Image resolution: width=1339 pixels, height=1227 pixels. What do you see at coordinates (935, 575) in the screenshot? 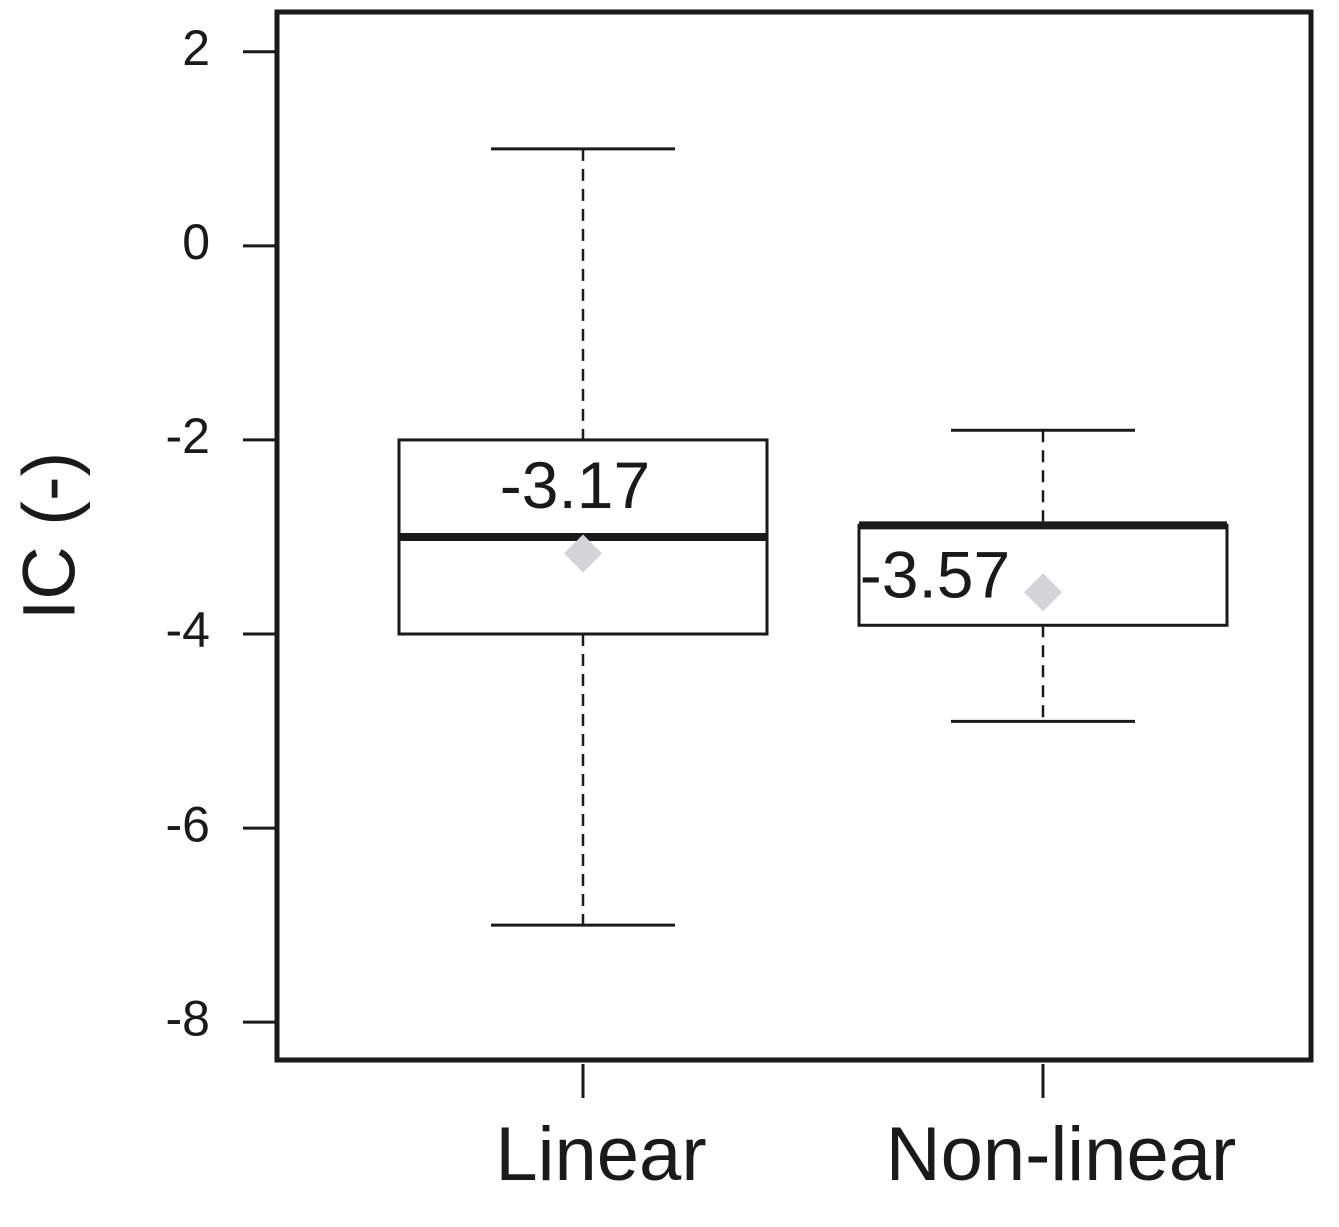
I see `mean-label: -3.57` at bounding box center [935, 575].